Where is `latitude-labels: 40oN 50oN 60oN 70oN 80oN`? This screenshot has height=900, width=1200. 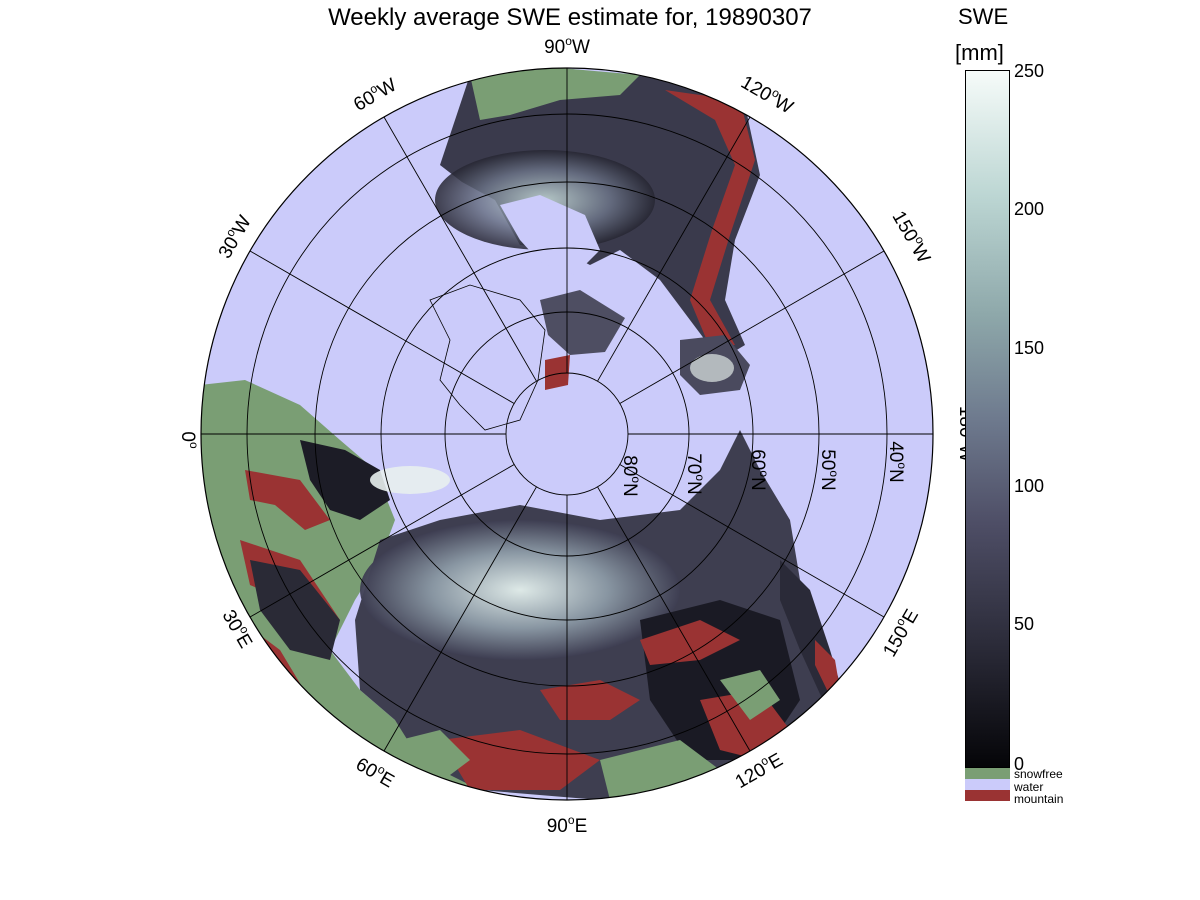
latitude-labels: 40oN 50oN 60oN 70oN 80oN is located at coordinates (764, 469).